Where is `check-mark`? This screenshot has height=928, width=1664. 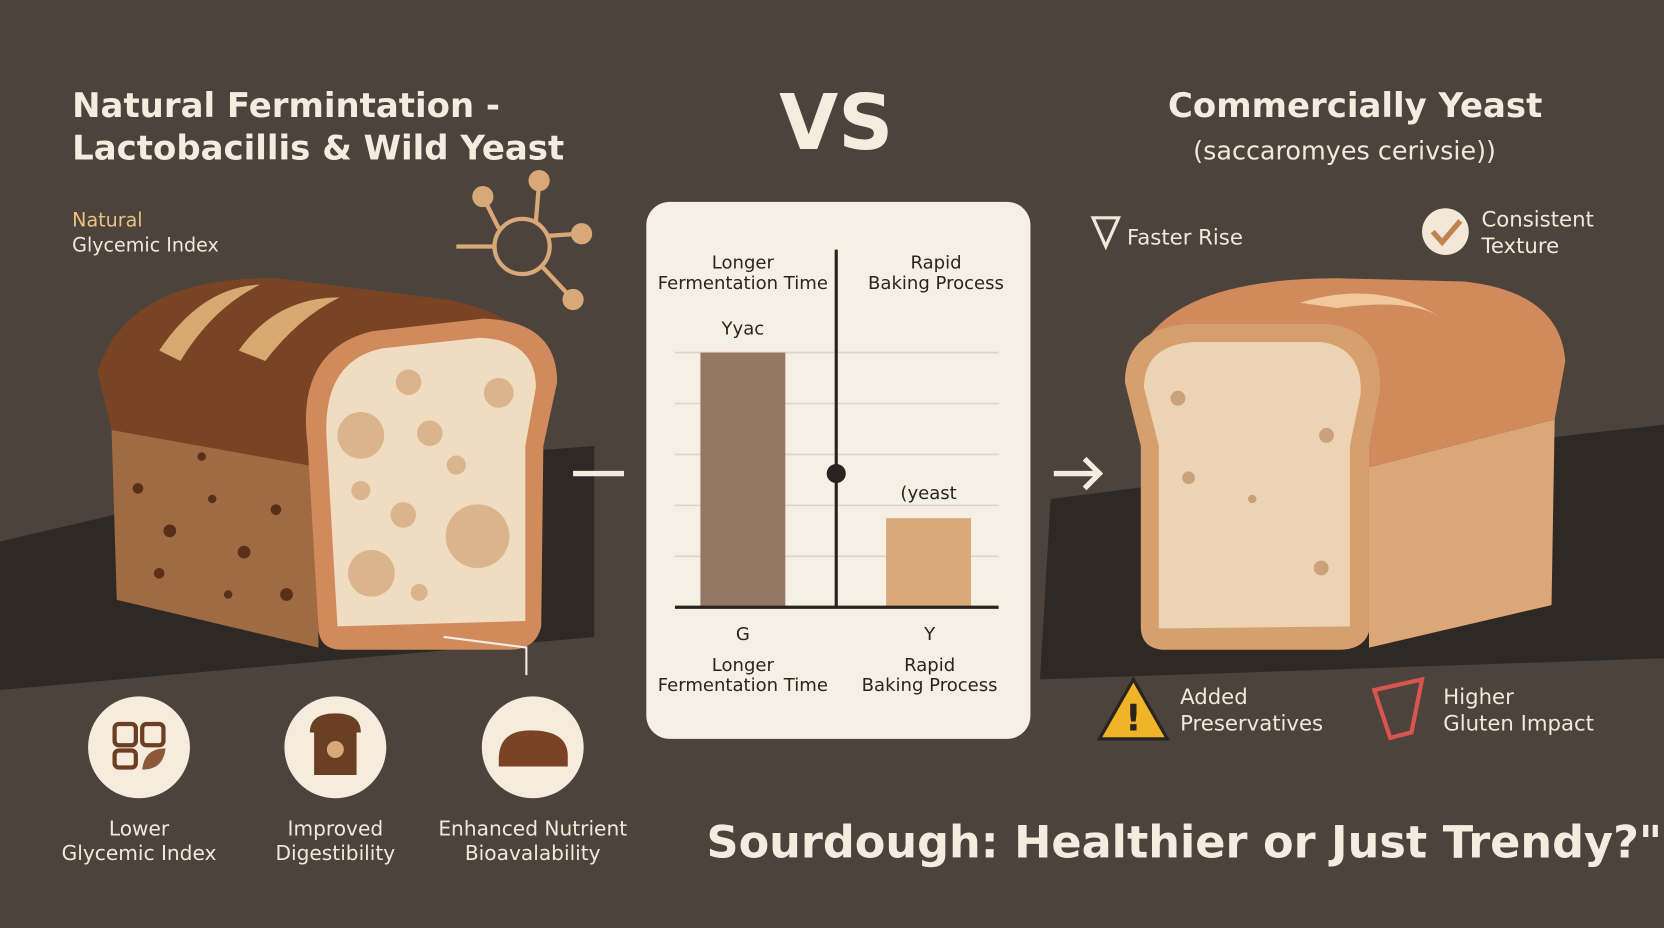 check-mark is located at coordinates (1446, 233).